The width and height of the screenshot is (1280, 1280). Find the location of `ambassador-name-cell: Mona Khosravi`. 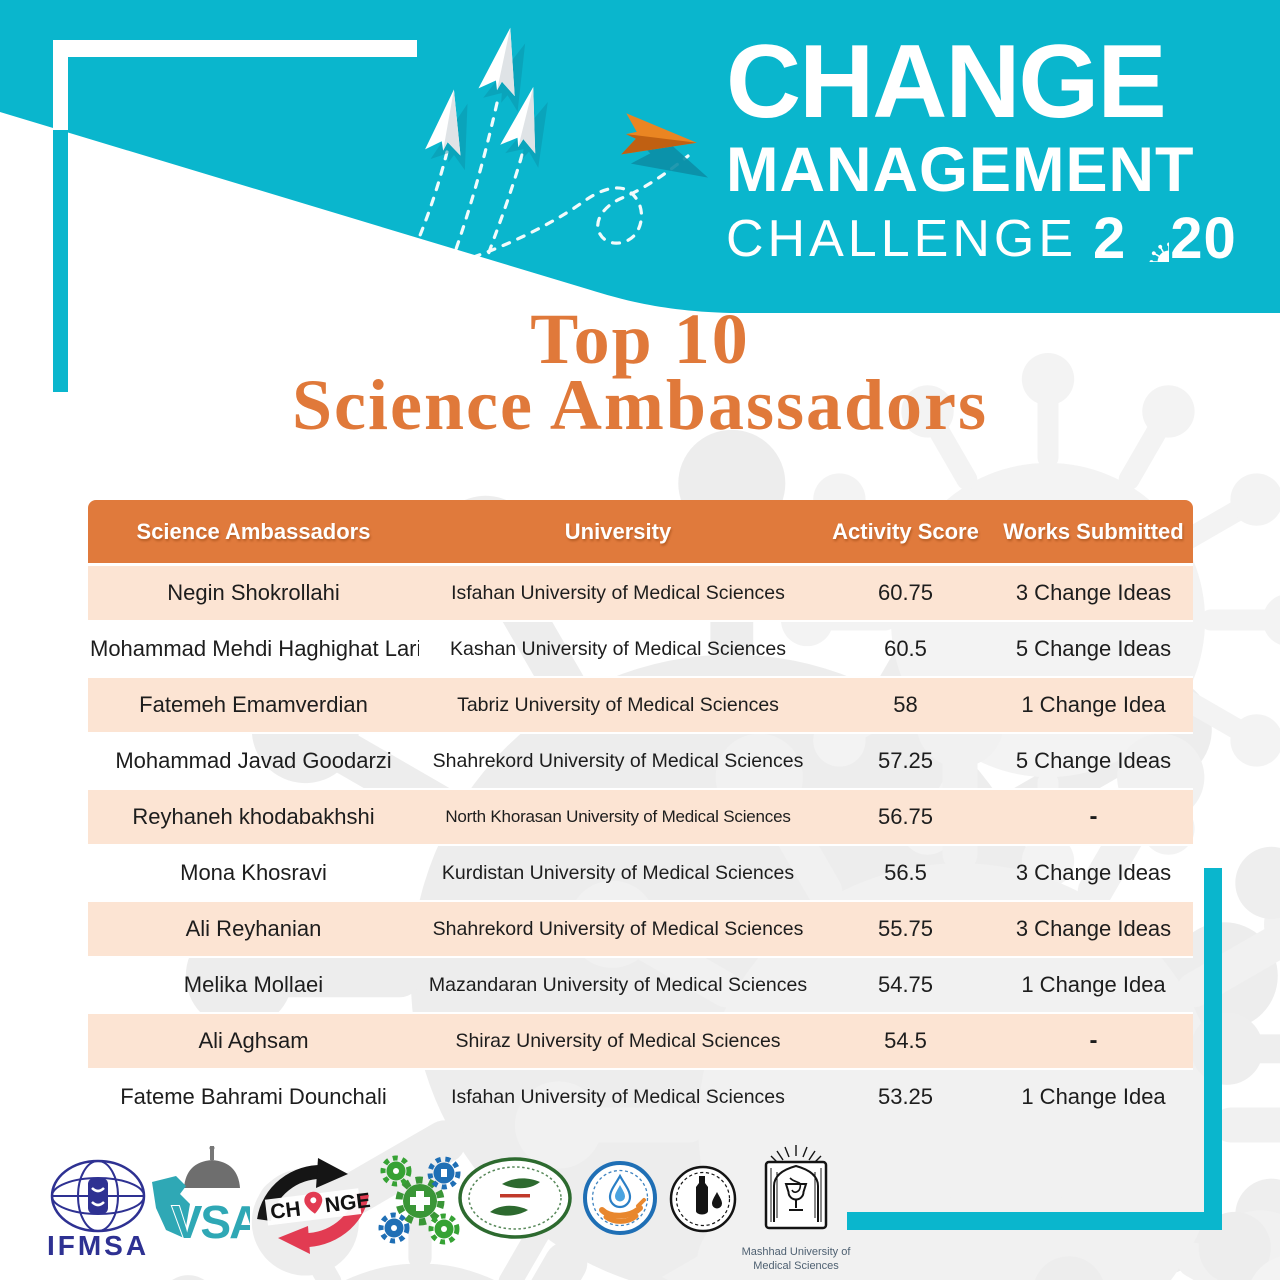

ambassador-name-cell: Mona Khosravi is located at coordinates (253, 874).